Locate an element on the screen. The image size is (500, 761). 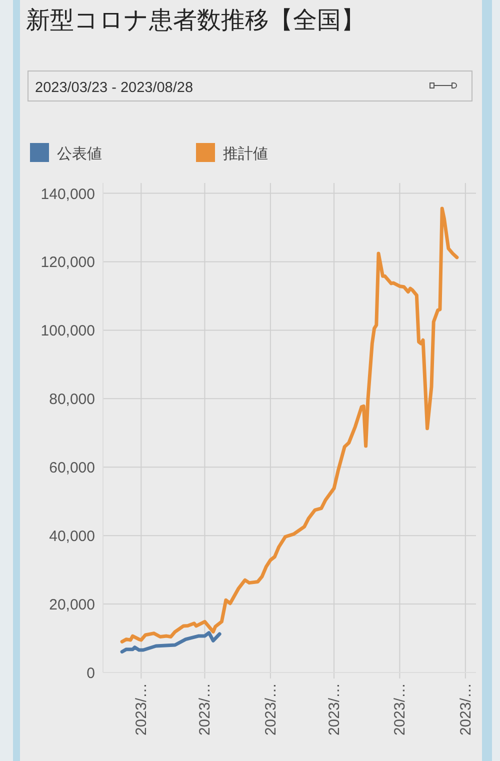
y-tick-label: 60,000 is located at coordinates (72, 468).